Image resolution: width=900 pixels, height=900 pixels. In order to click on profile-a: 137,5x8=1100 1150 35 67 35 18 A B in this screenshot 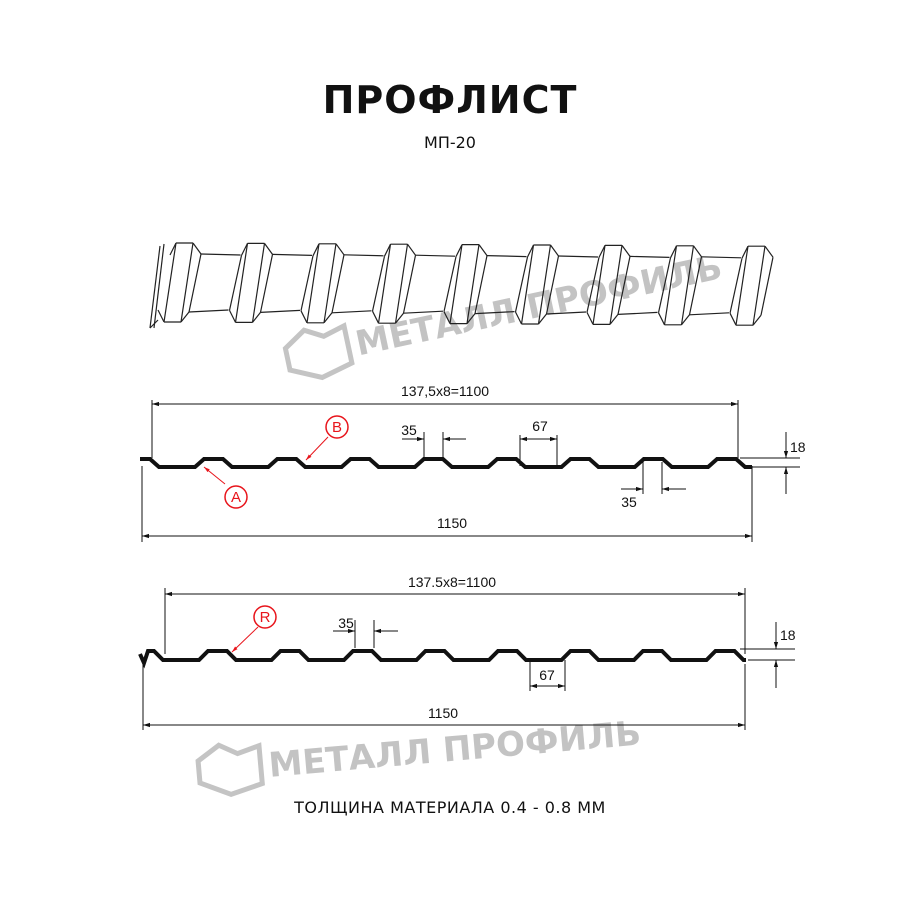, I will do `click(473, 462)`.